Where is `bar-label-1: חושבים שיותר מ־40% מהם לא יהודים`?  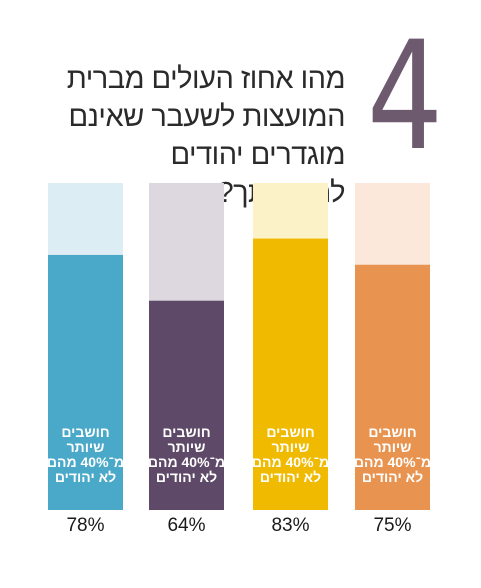 bar-label-1: חושבים שיותר מ־40% מהם לא יהודים is located at coordinates (85, 454).